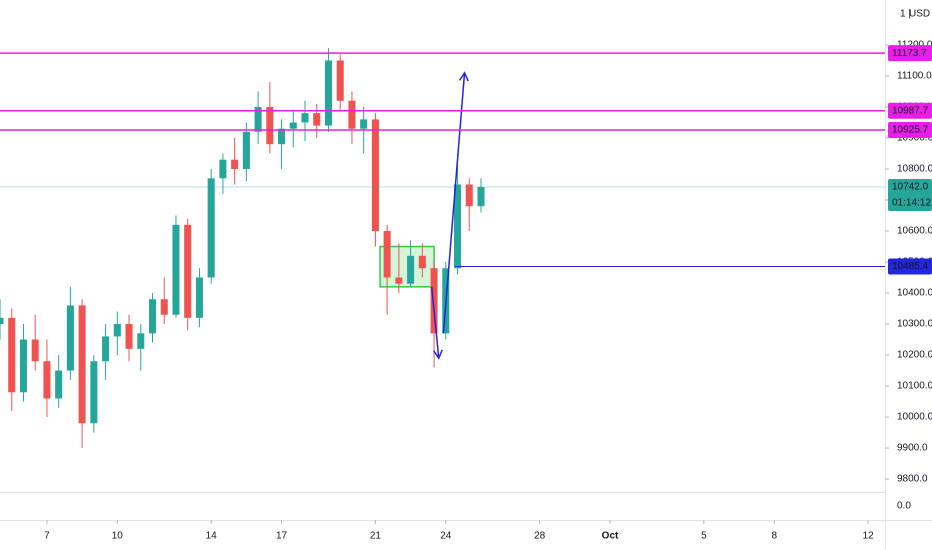 This screenshot has width=932, height=550. I want to click on scale-mode: 1 |, so click(905, 14).